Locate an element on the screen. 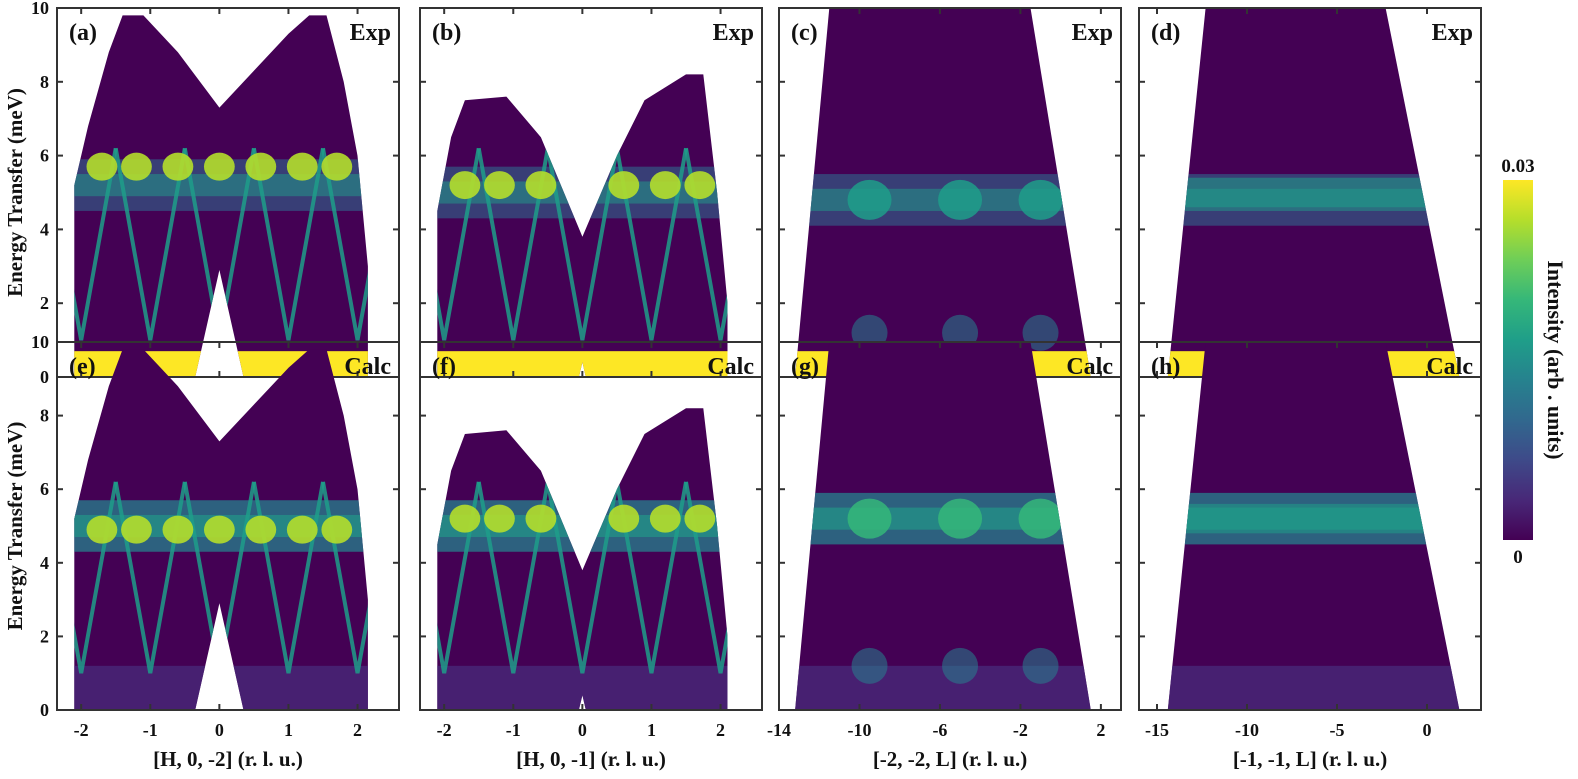 This screenshot has width=1578, height=779. colorbar: 0.03 0 Intensity (arb . units) is located at coordinates (1534, 362).